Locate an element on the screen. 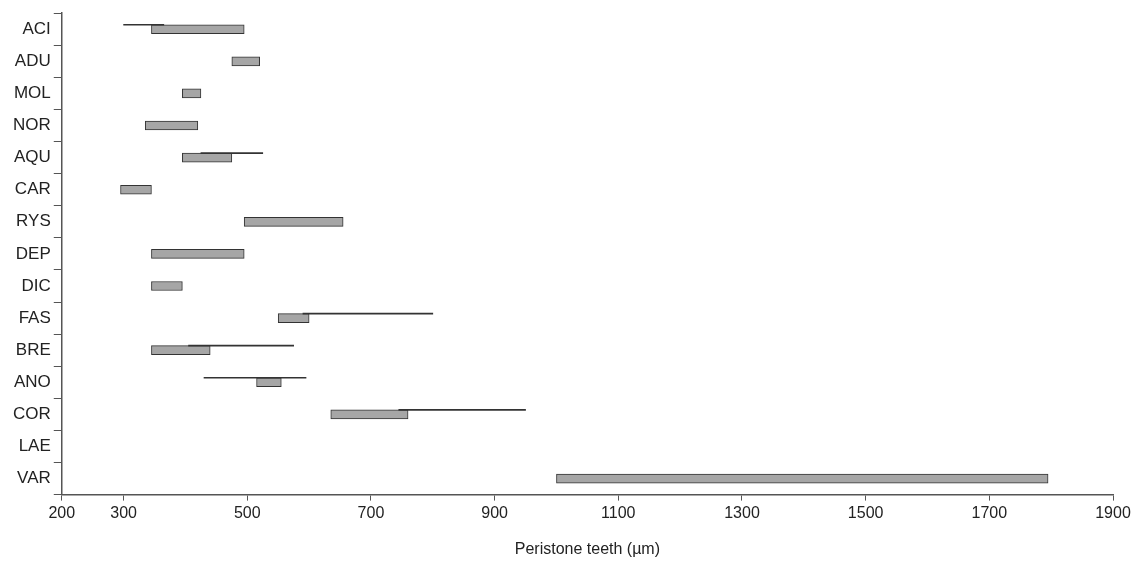 The image size is (1139, 567). x-axis-title: Peristone teeth (µm) is located at coordinates (587, 548).